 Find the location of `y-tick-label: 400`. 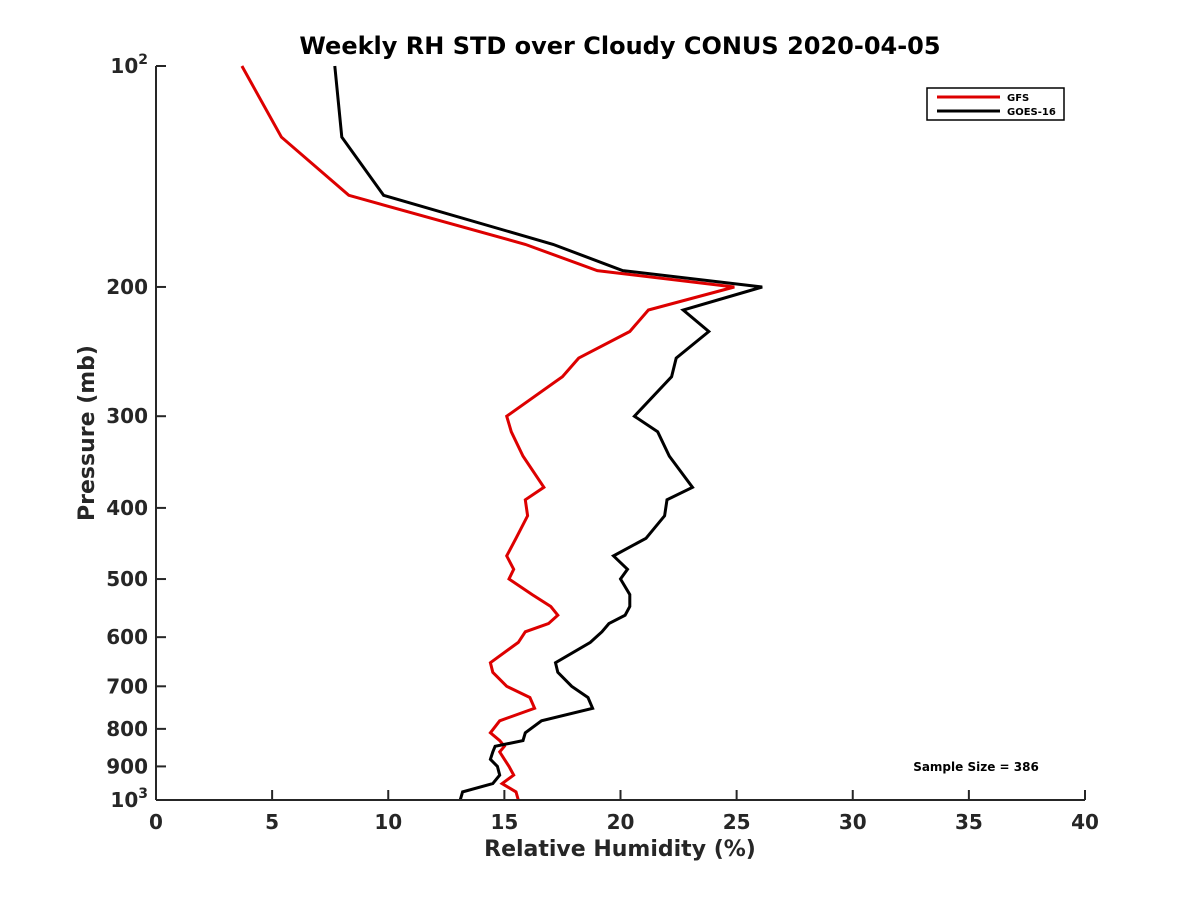

y-tick-label: 400 is located at coordinates (127, 508).